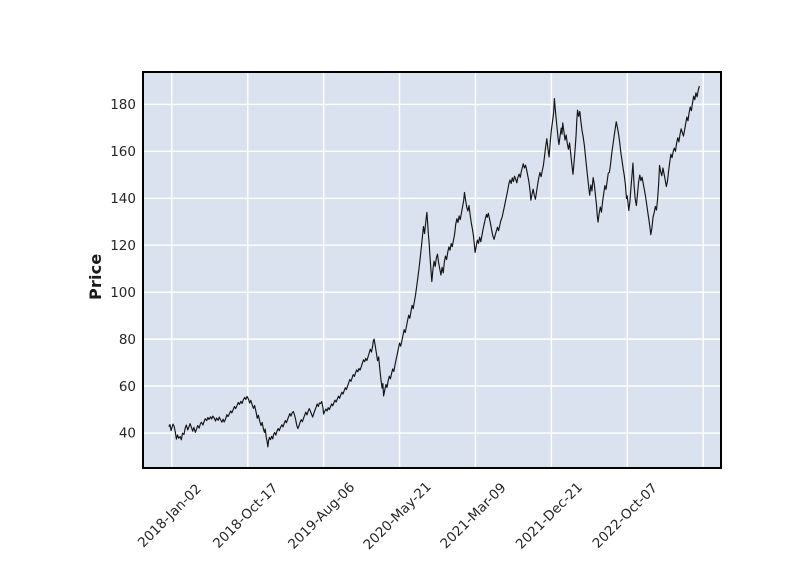 This screenshot has height=575, width=800. What do you see at coordinates (473, 516) in the screenshot?
I see `x-tick-label: 2021-Mar-09` at bounding box center [473, 516].